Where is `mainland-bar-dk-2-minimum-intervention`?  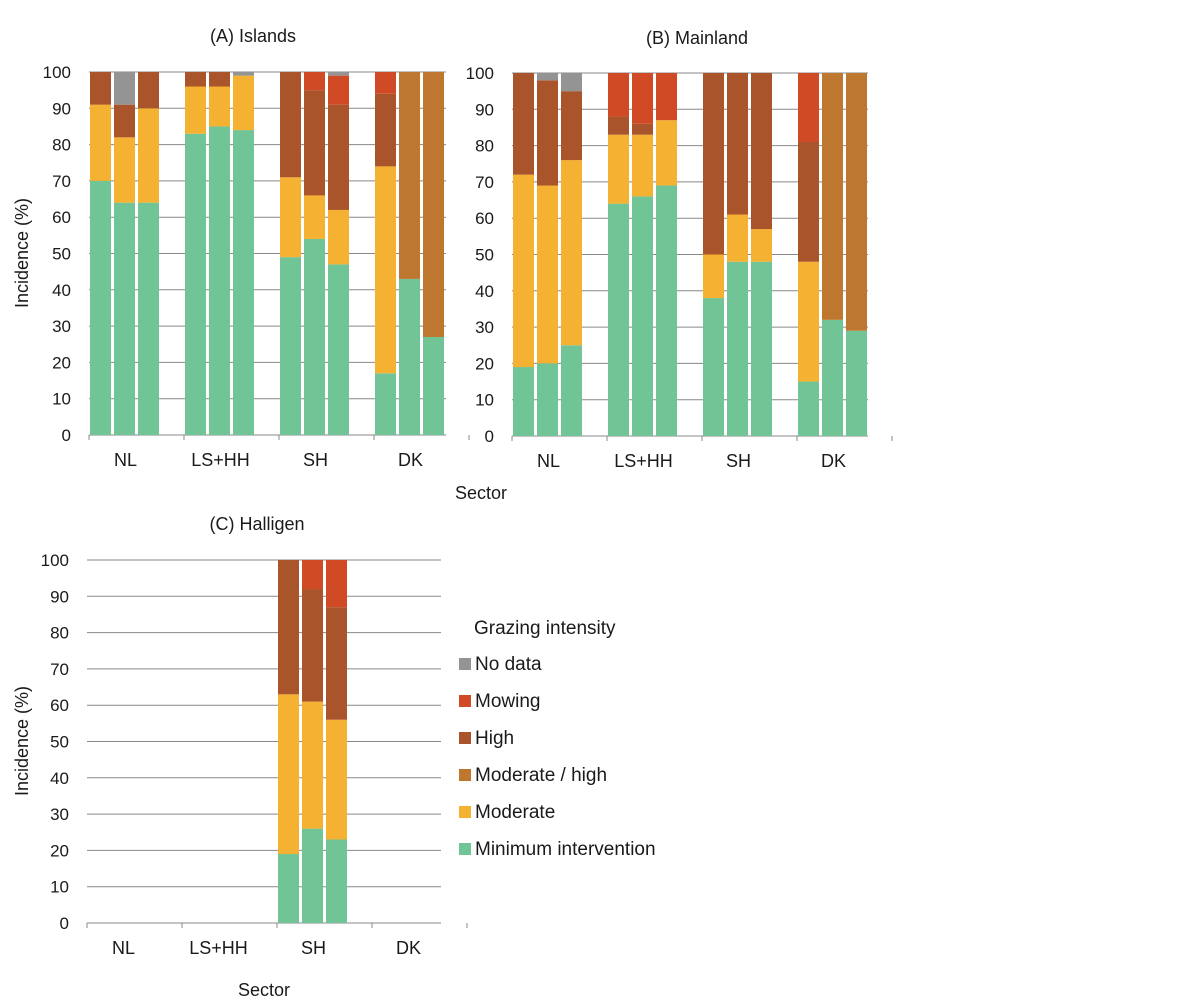
mainland-bar-dk-2-minimum-intervention is located at coordinates (832, 377).